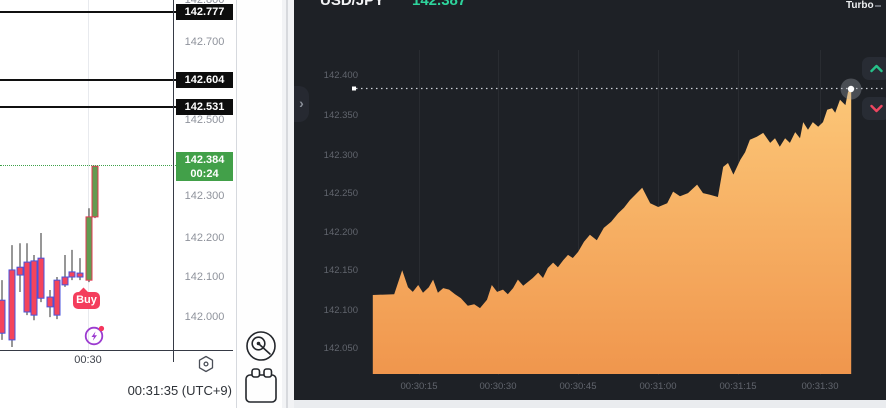 Image resolution: width=886 pixels, height=408 pixels. Describe the element at coordinates (206, 364) in the screenshot. I see `axis-settings-icon` at that location.